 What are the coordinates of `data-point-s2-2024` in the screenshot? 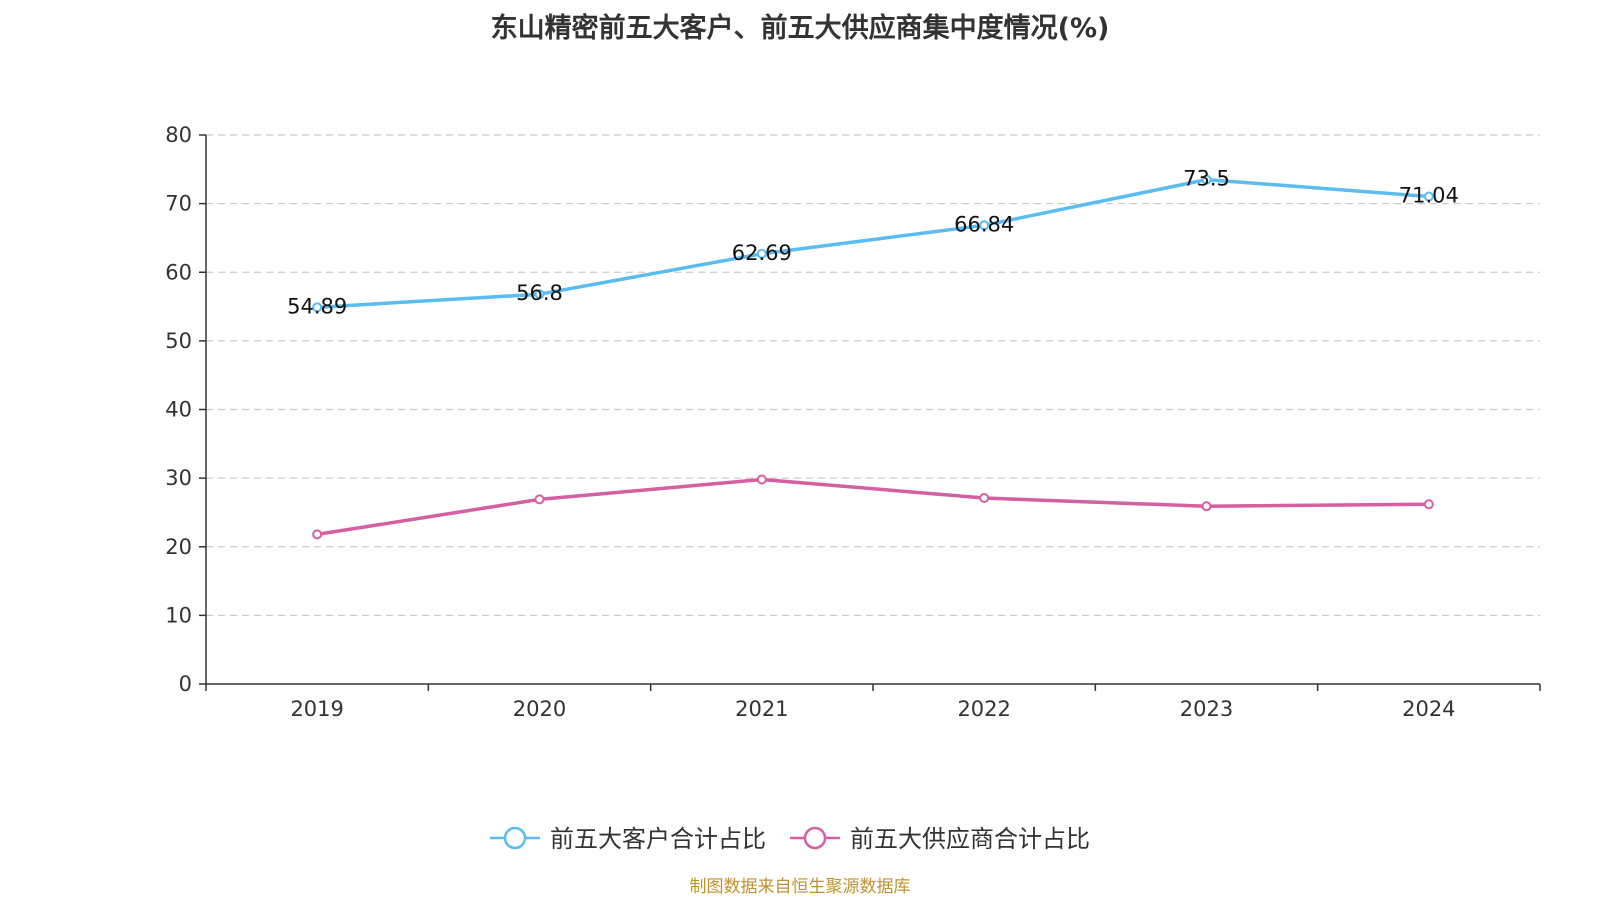 It's located at (1428, 504).